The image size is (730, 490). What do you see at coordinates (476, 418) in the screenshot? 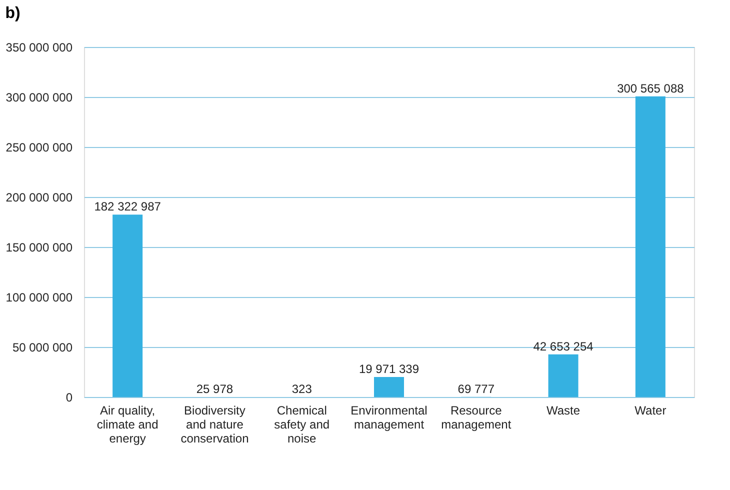
I see `x-tick-label: Resource management` at bounding box center [476, 418].